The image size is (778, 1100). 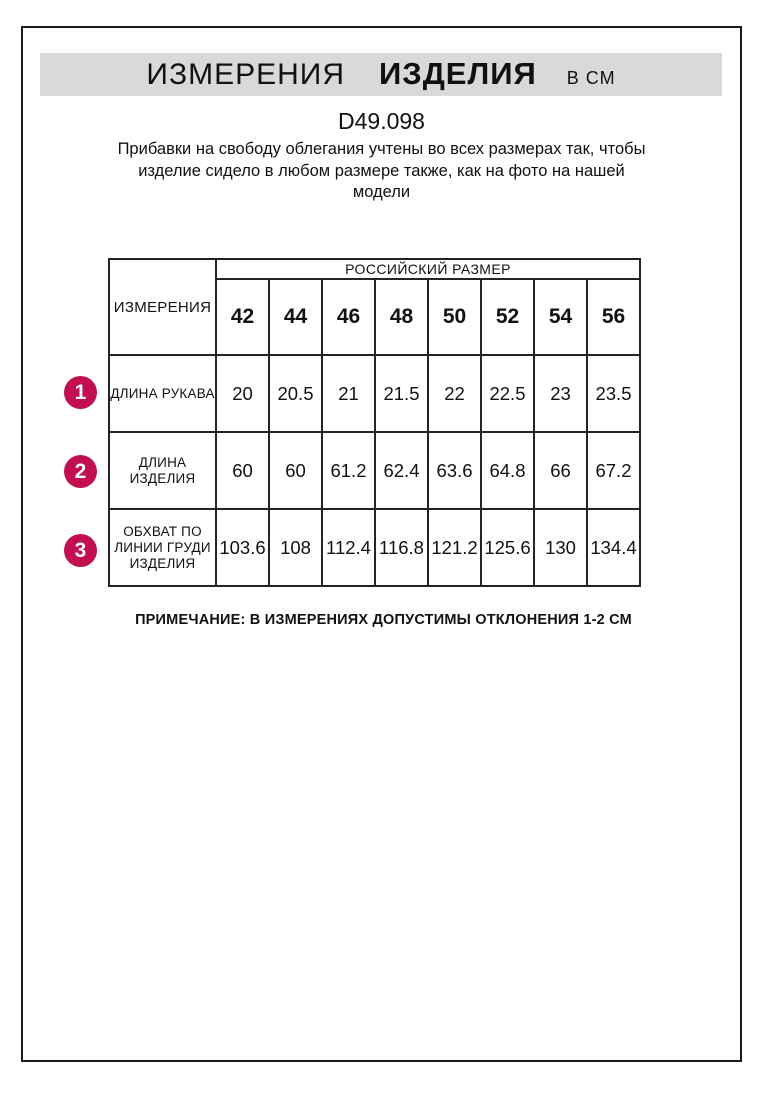 What do you see at coordinates (613, 393) in the screenshot?
I see `value-cell: 23.5` at bounding box center [613, 393].